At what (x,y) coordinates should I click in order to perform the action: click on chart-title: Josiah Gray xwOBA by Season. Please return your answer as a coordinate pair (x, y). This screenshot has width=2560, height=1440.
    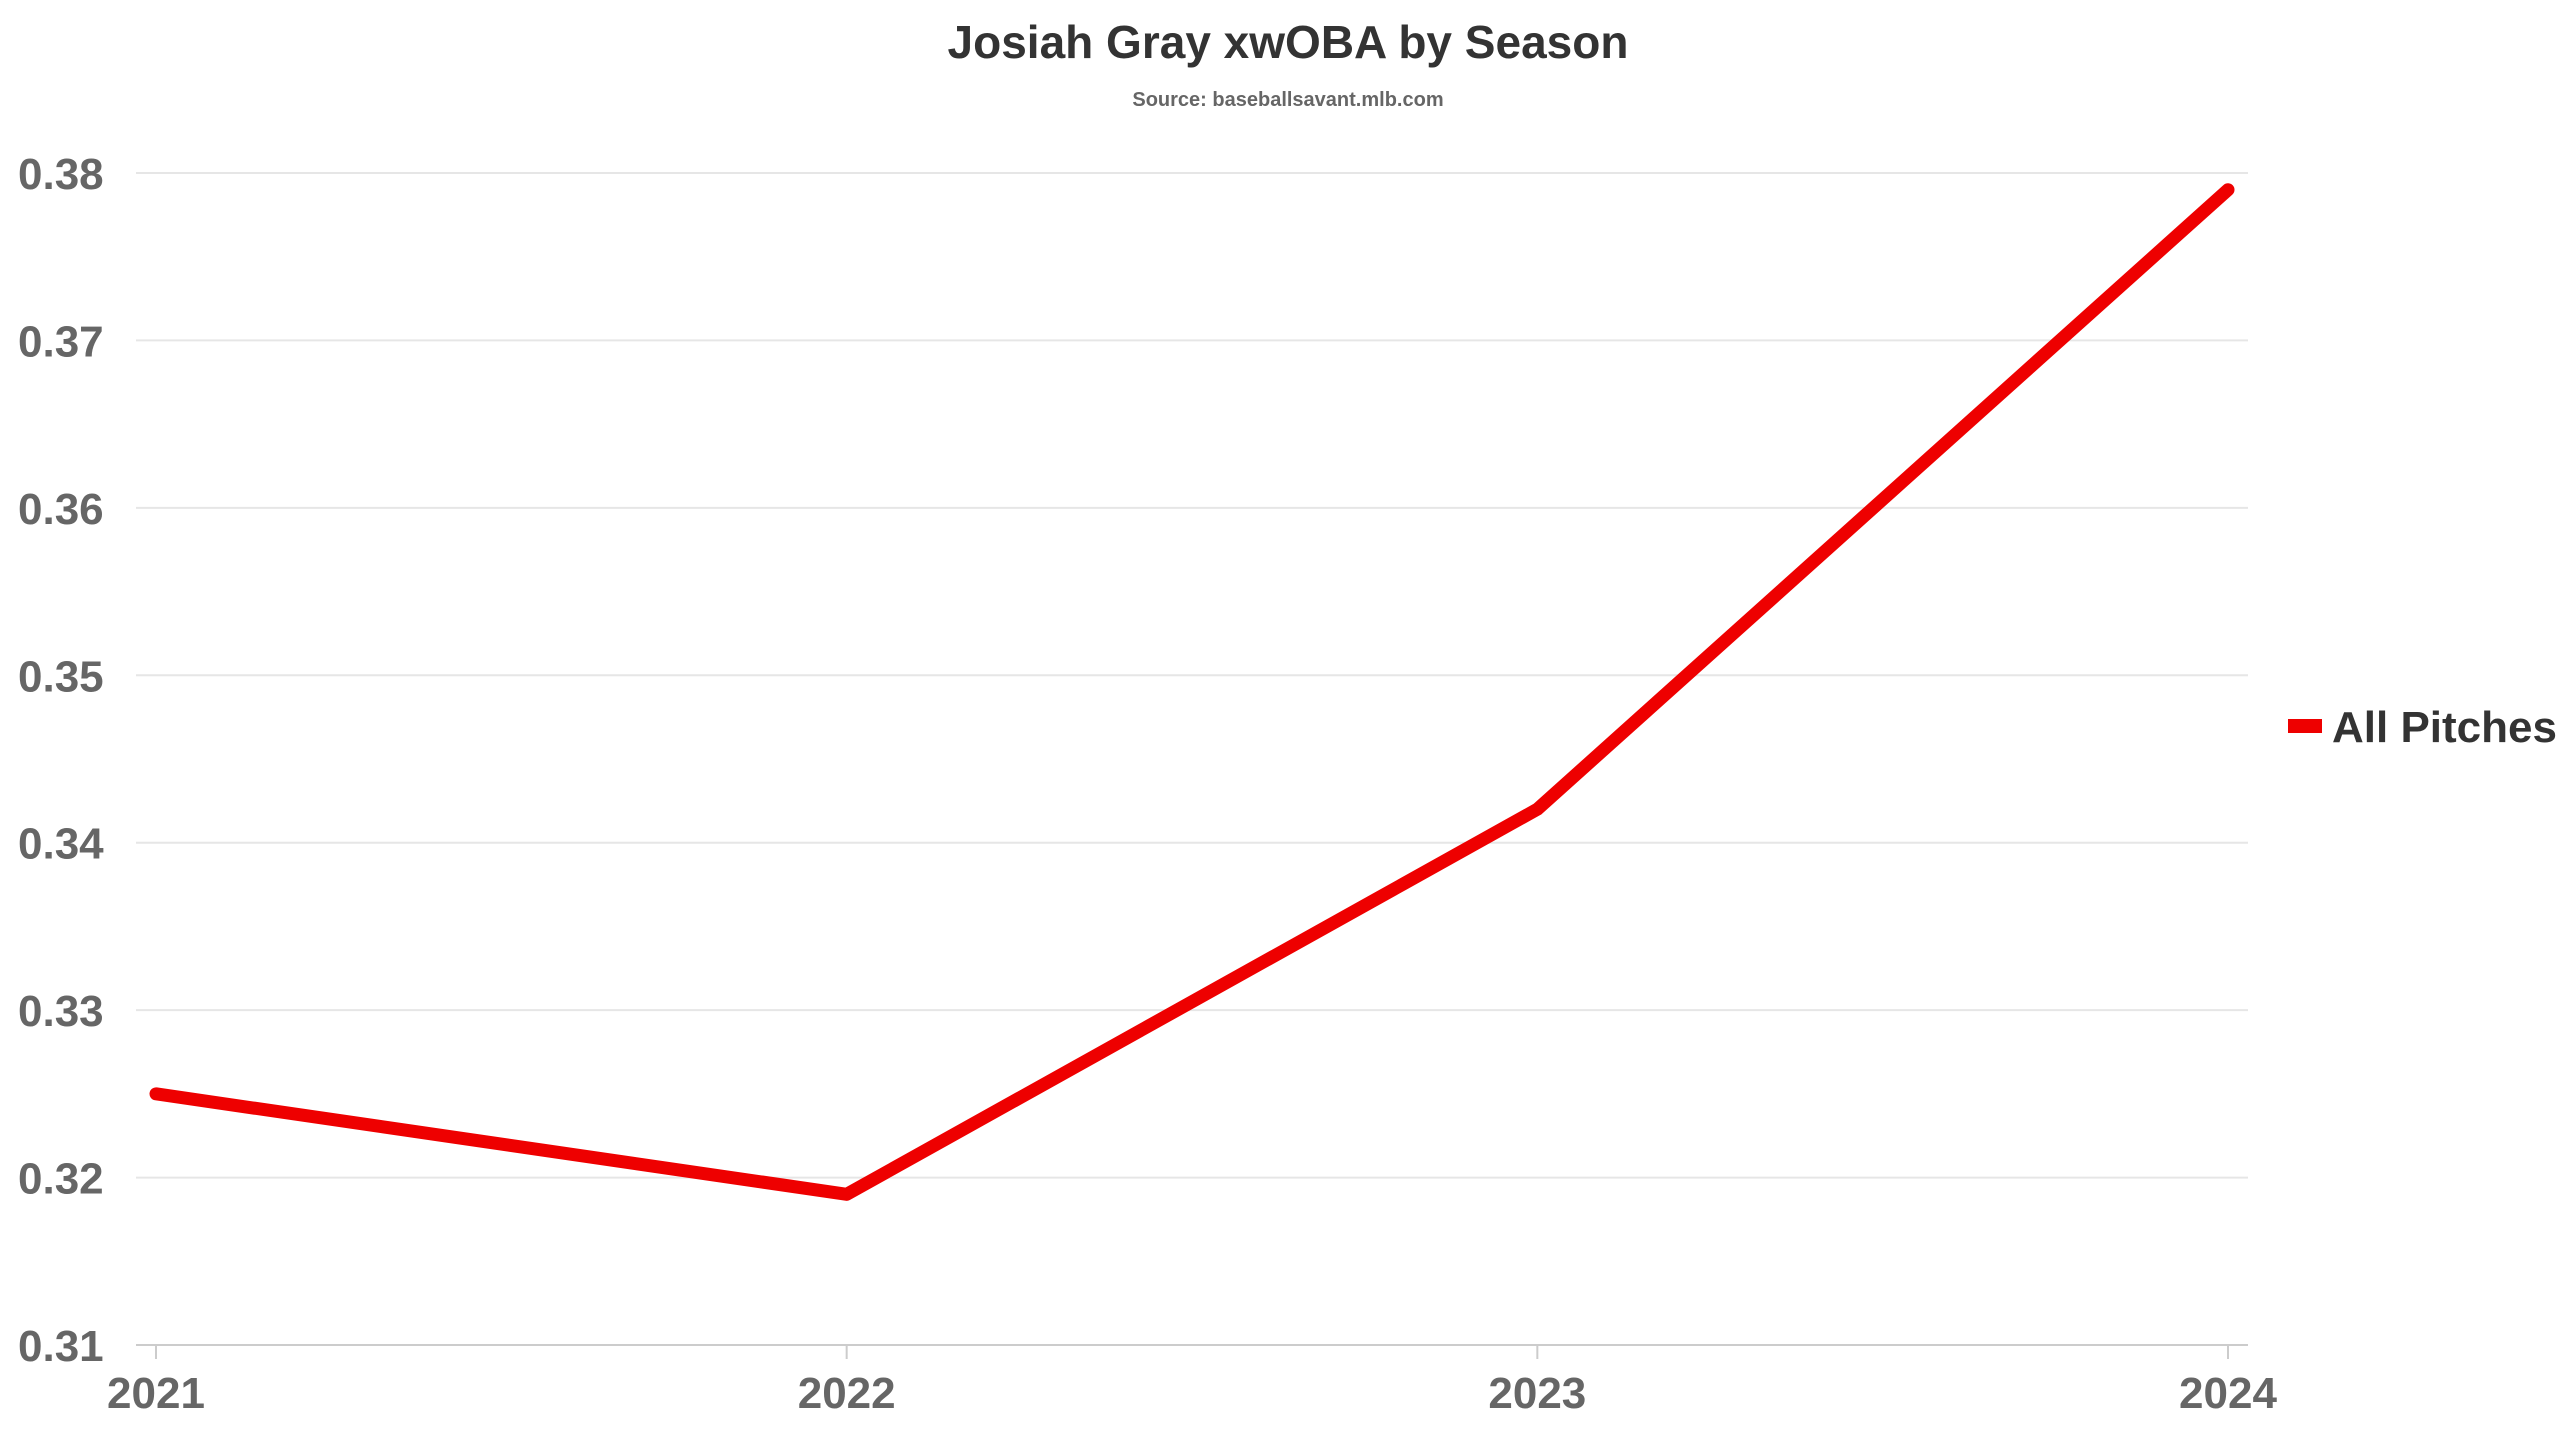
    Looking at the image, I should click on (1288, 42).